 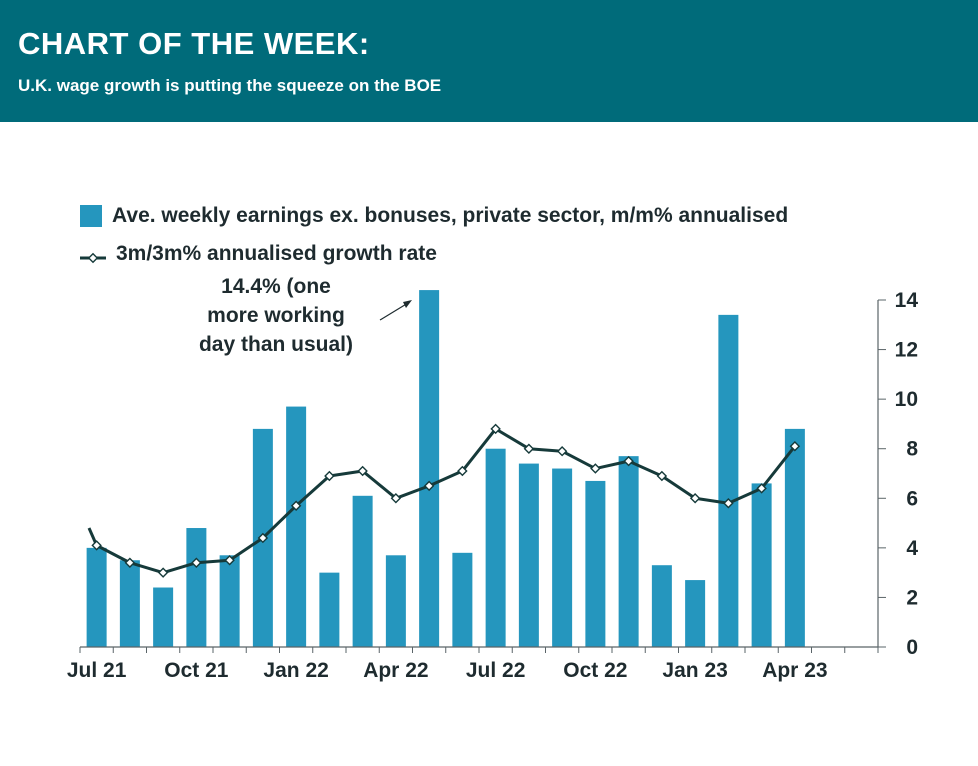 I want to click on annotation-arrowhead, so click(x=407, y=304).